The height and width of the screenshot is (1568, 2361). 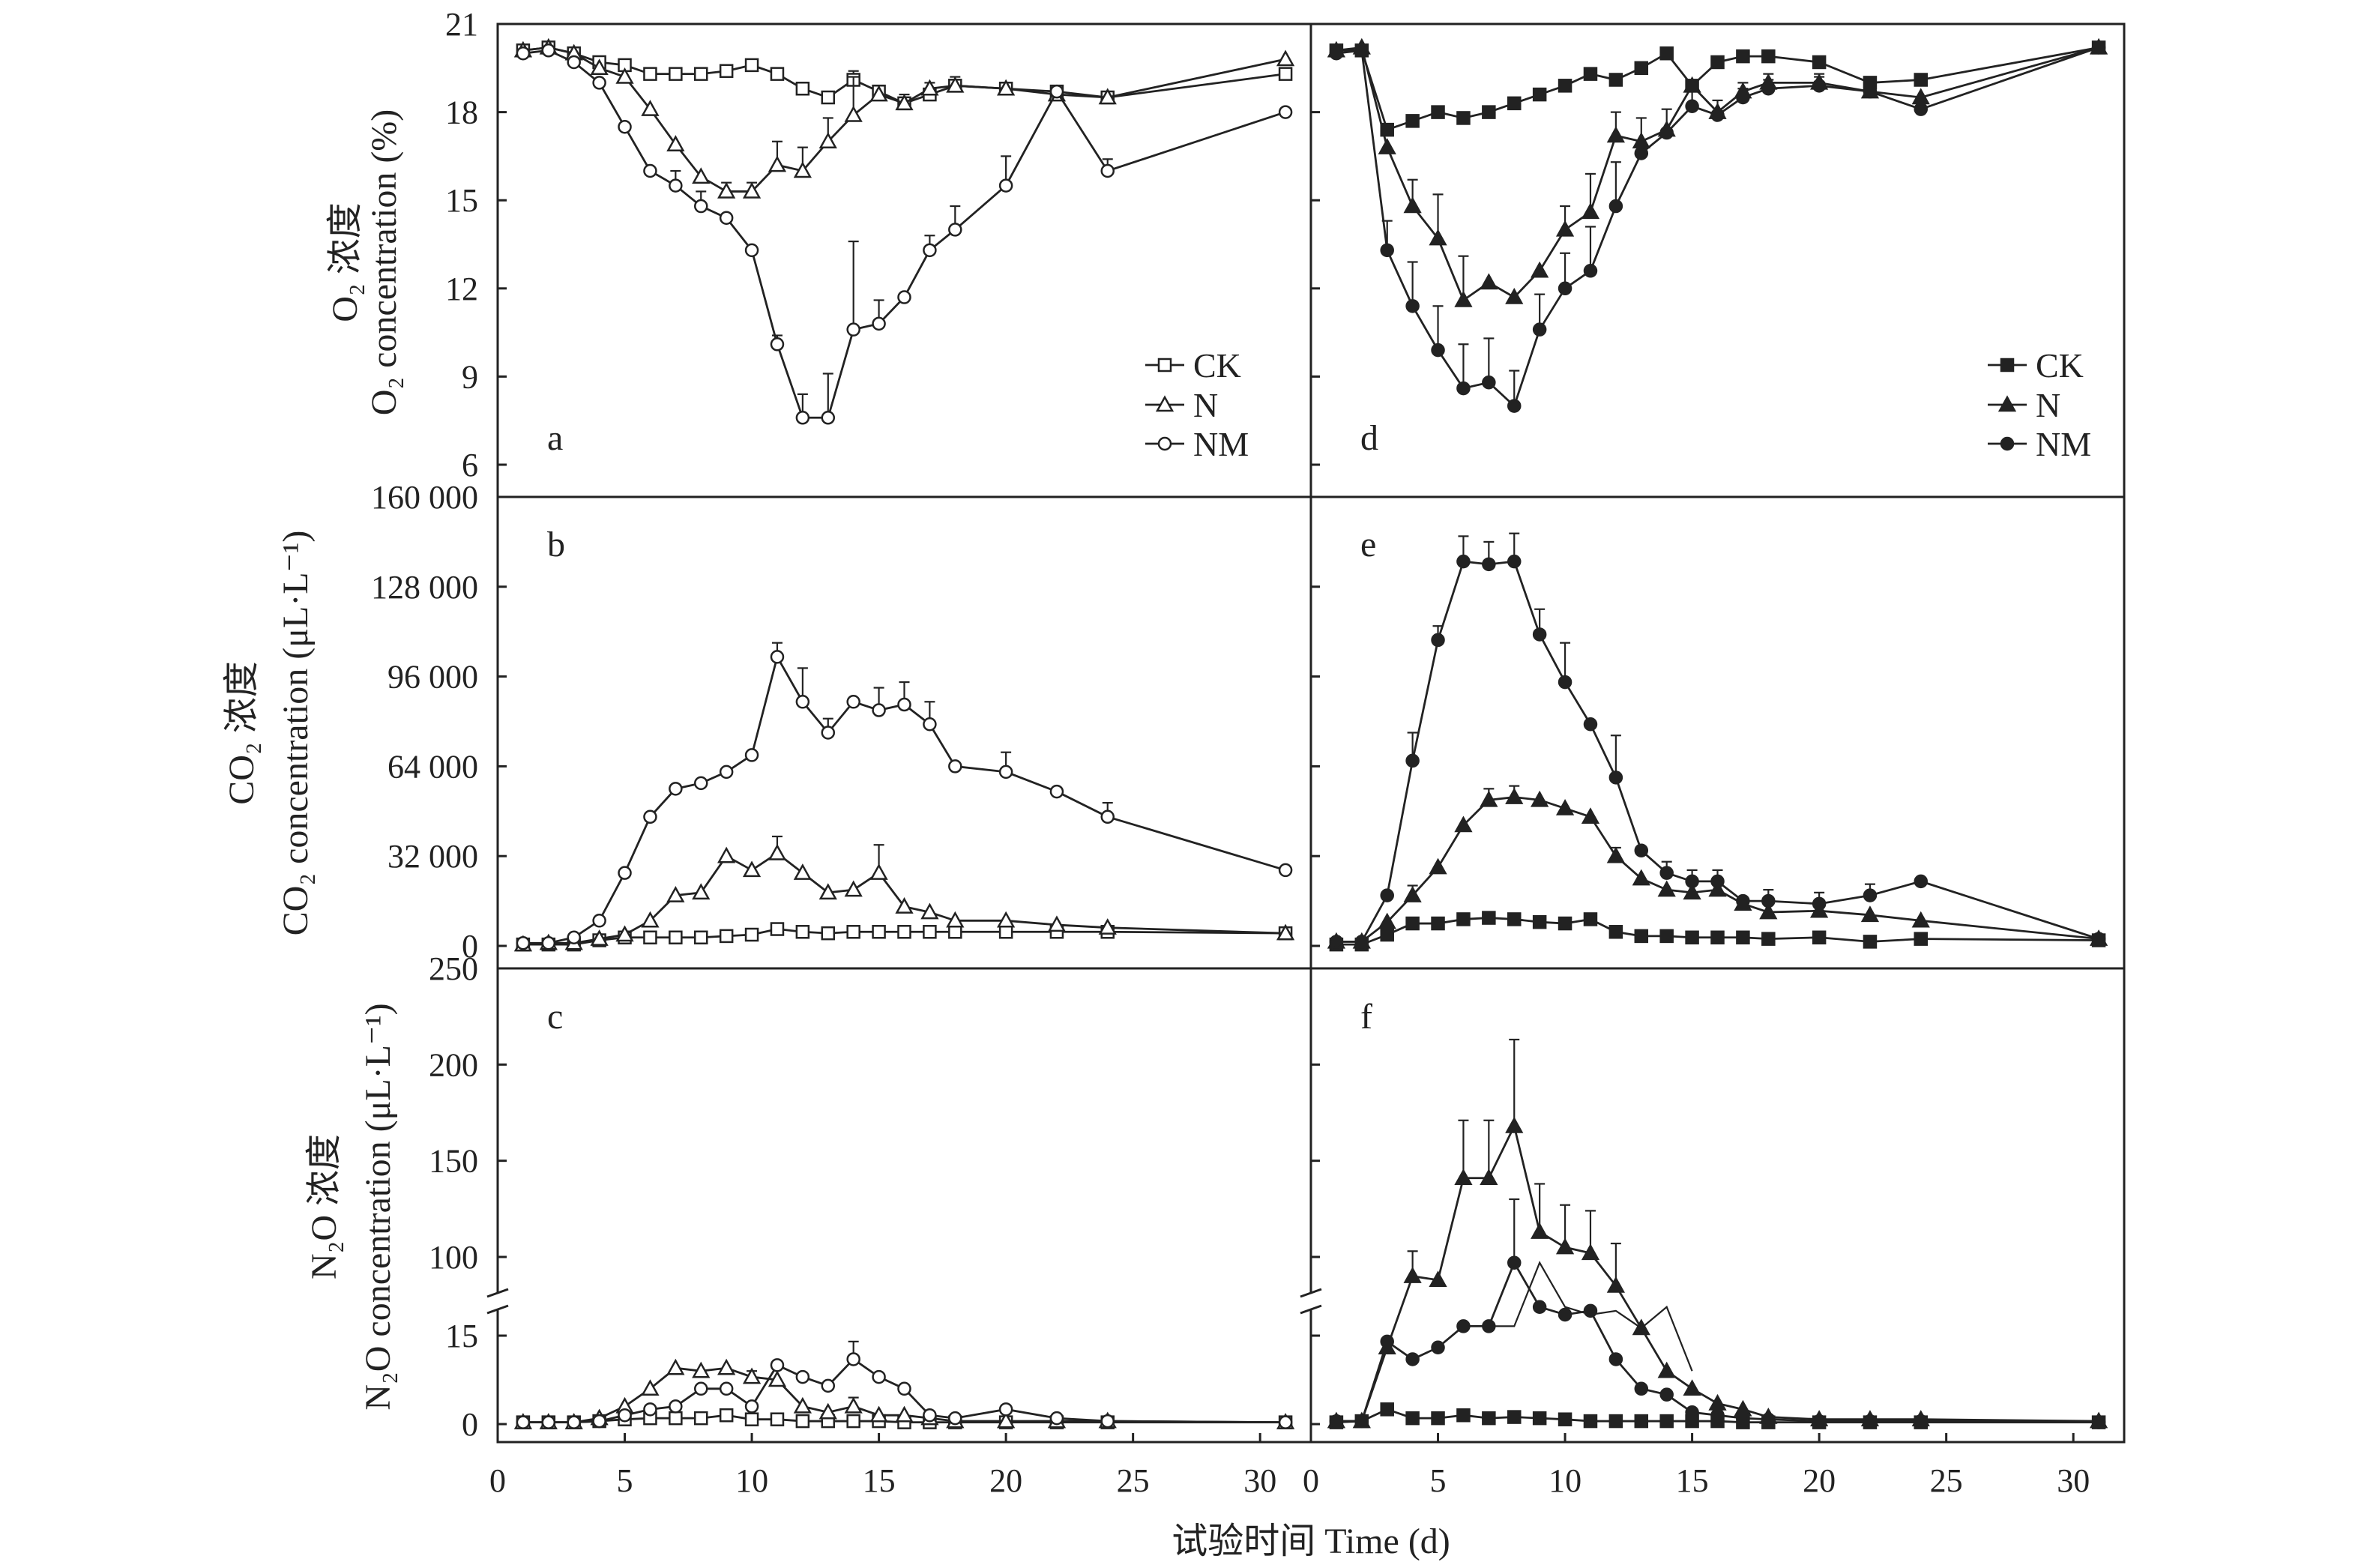 What do you see at coordinates (424, 497) in the screenshot?
I see `co2-y-tick-label: 160 000` at bounding box center [424, 497].